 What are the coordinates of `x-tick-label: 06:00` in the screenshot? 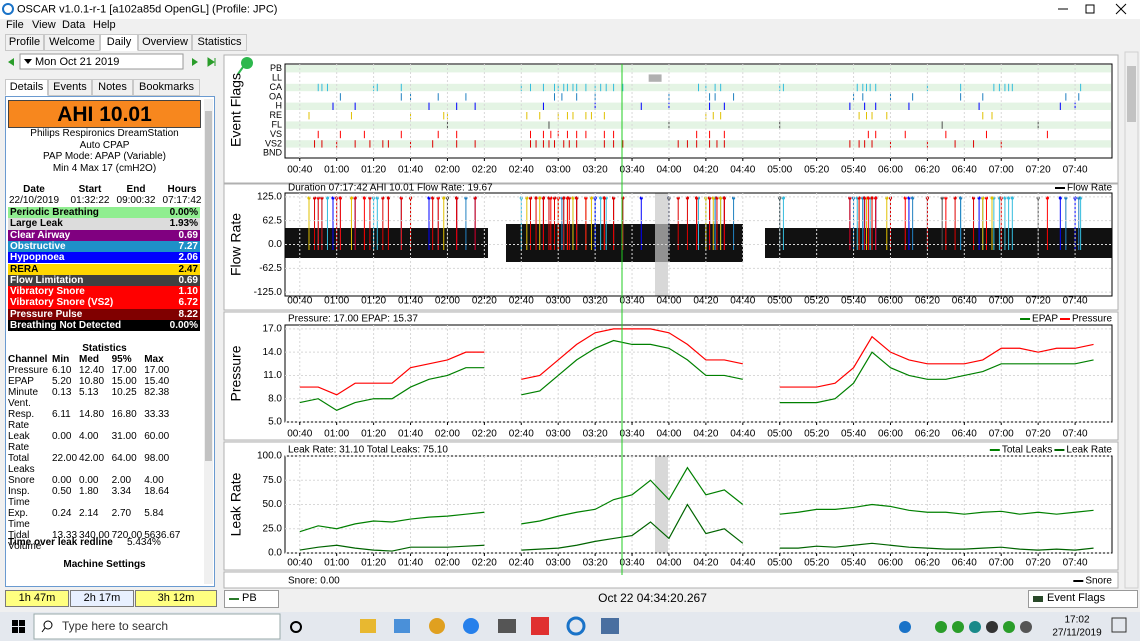 It's located at (890, 434).